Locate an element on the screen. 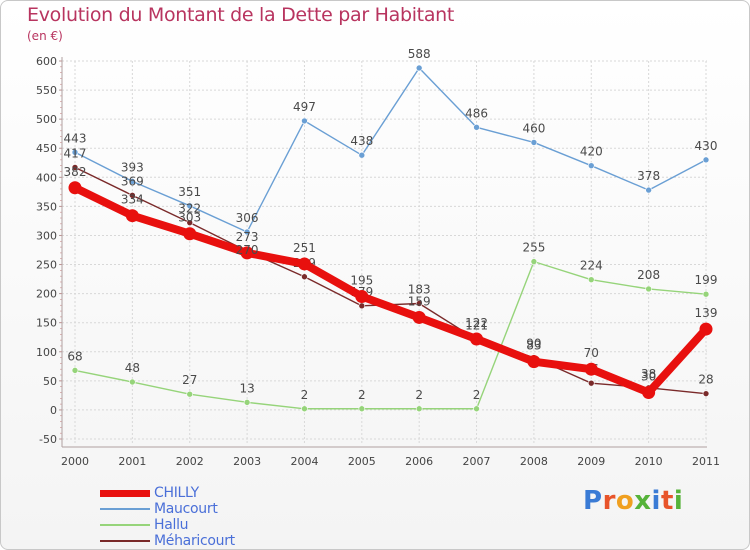  data-label-maucourt: 460 is located at coordinates (533, 128).